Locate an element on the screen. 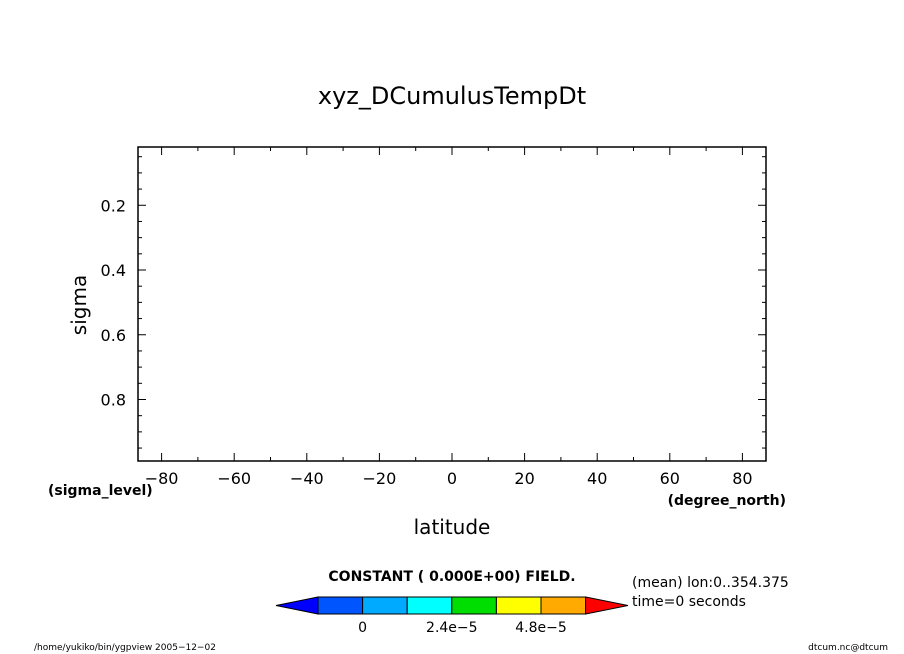  colorbar-arrow-low is located at coordinates (297, 605).